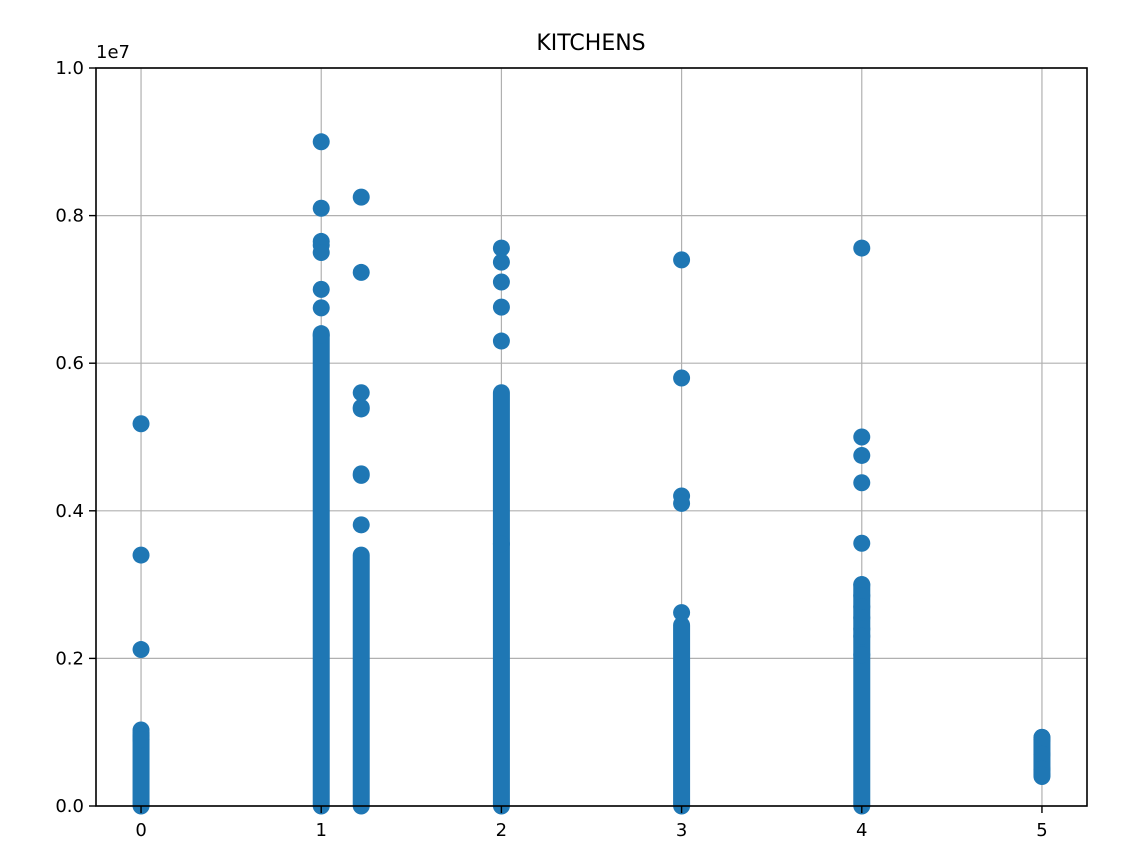 Image resolution: width=1131 pixels, height=865 pixels. Describe the element at coordinates (69, 806) in the screenshot. I see `y-tick-label-0: 0.0` at that location.